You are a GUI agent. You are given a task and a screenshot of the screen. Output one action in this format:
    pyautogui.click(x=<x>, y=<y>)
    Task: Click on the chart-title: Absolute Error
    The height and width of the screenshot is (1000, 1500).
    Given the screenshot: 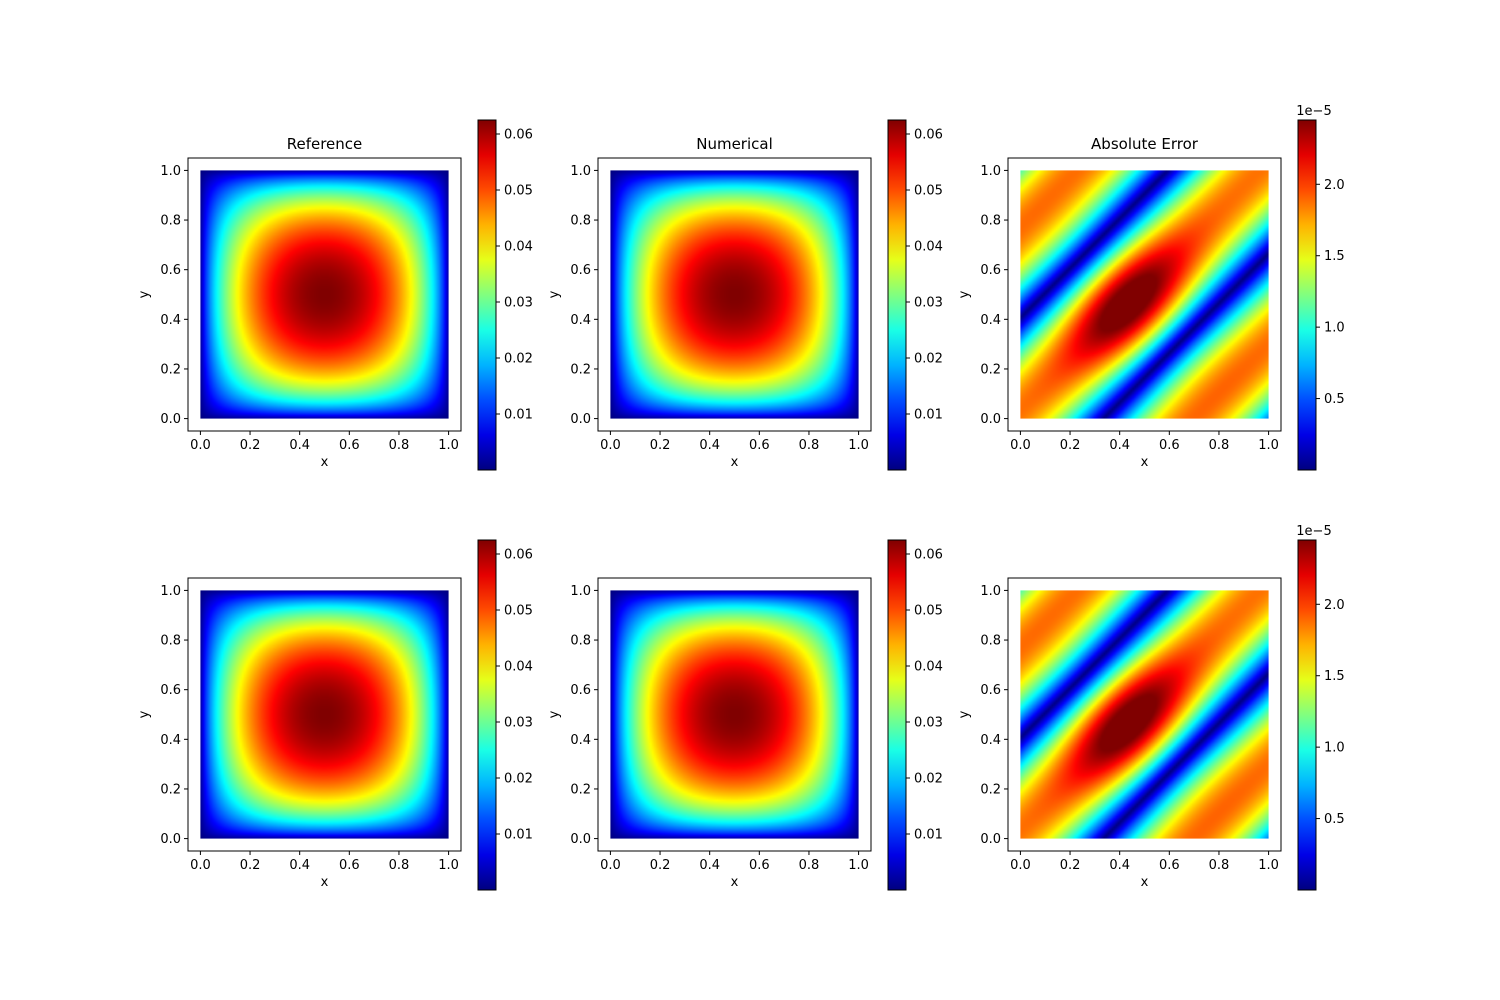 What is the action you would take?
    pyautogui.click(x=1145, y=144)
    